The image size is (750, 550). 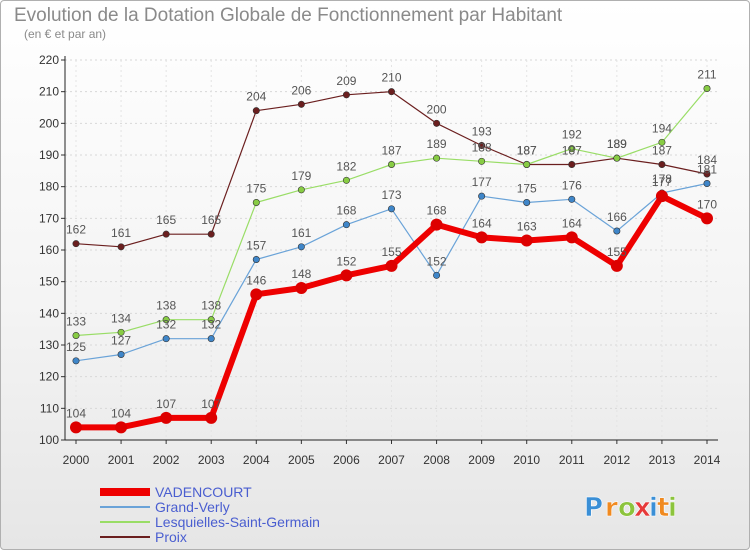 I want to click on logo-letter: r, so click(x=611, y=508).